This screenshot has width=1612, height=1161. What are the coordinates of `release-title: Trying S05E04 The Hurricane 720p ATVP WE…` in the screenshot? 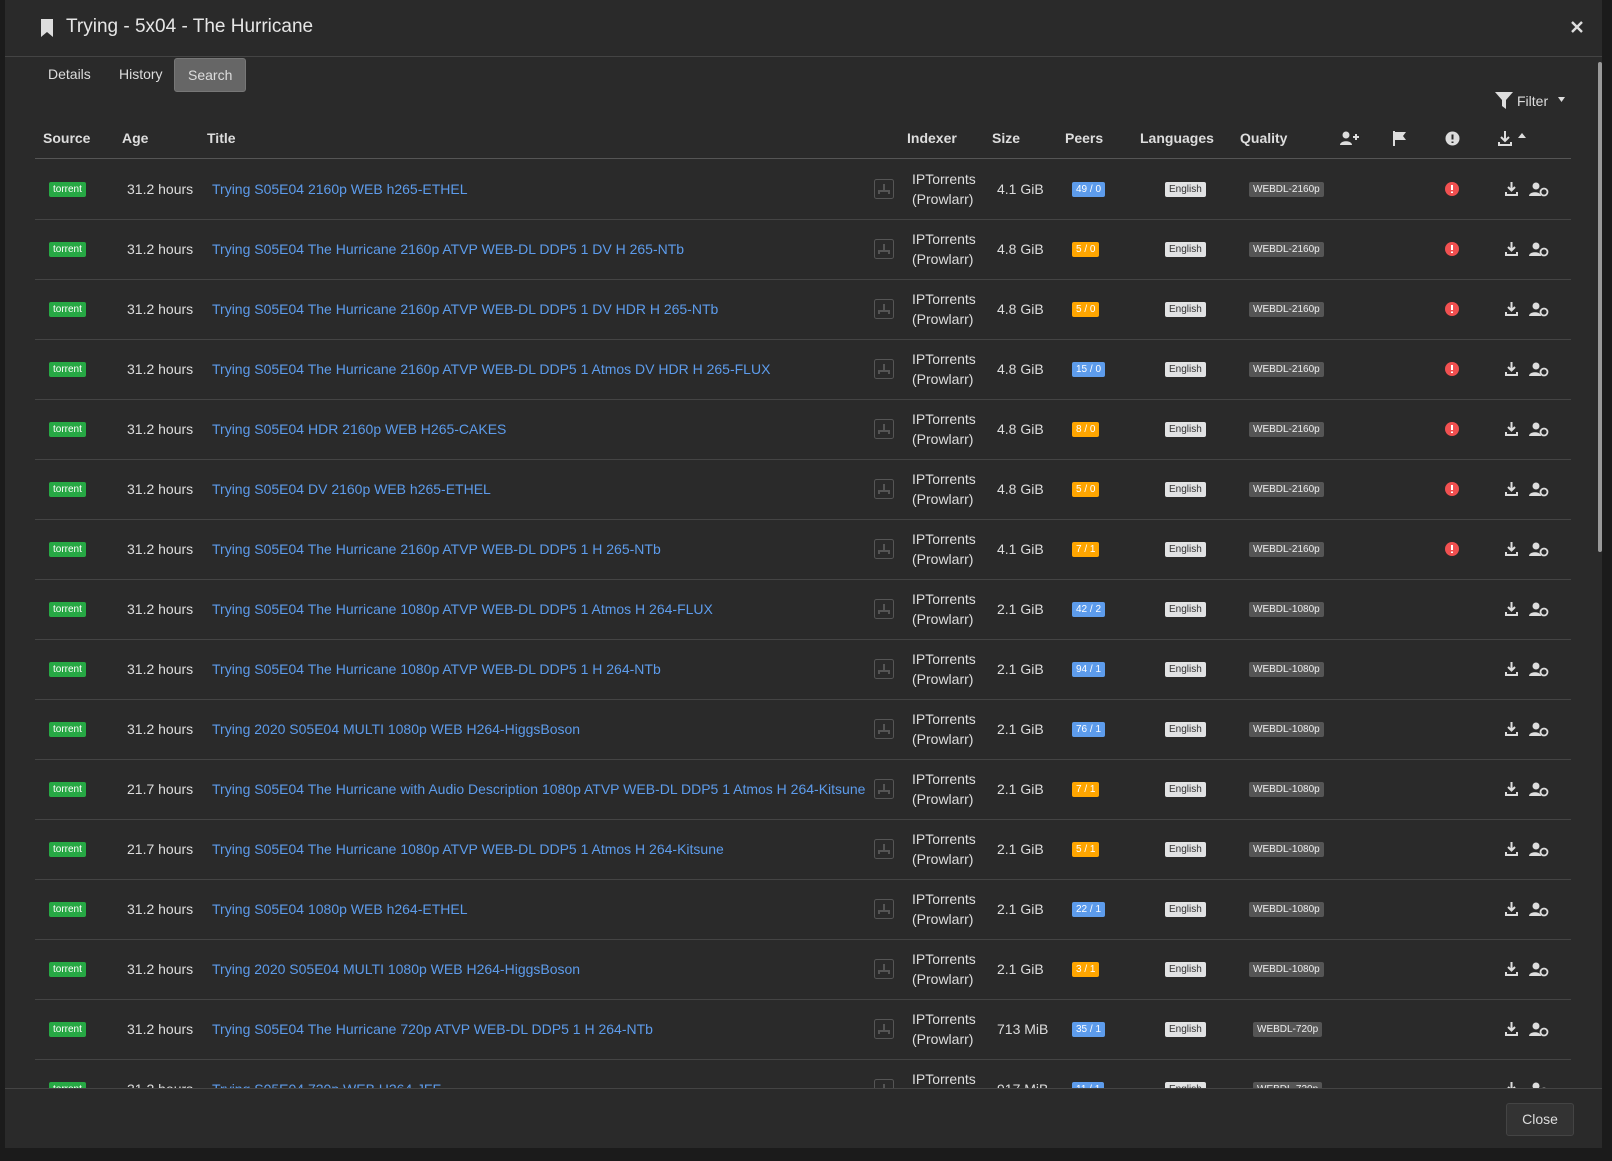 It's located at (432, 1029).